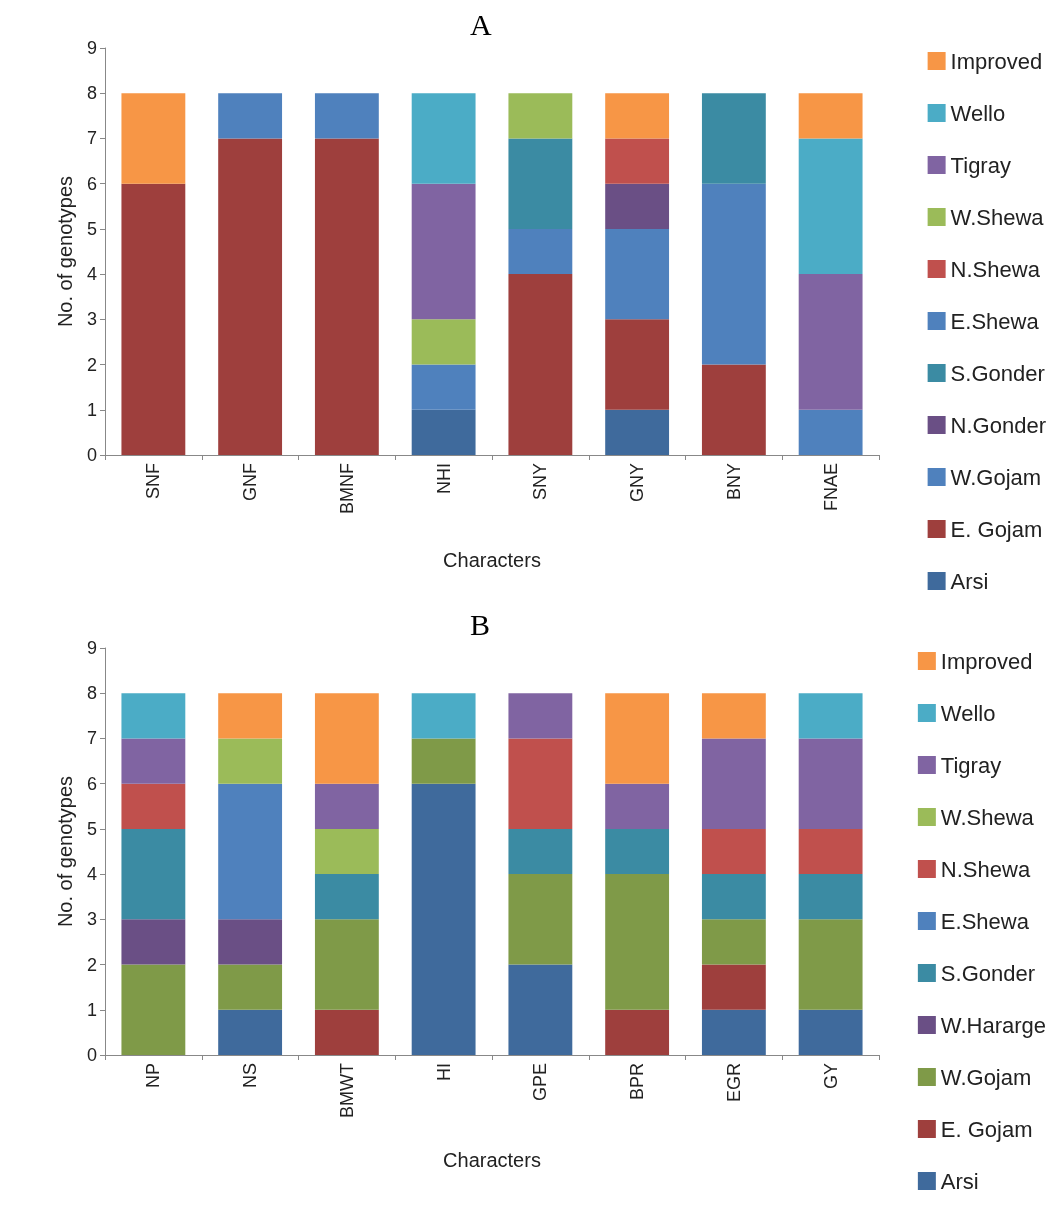 This screenshot has width=1059, height=1206. What do you see at coordinates (250, 482) in the screenshot?
I see `x-tick-label: GNF` at bounding box center [250, 482].